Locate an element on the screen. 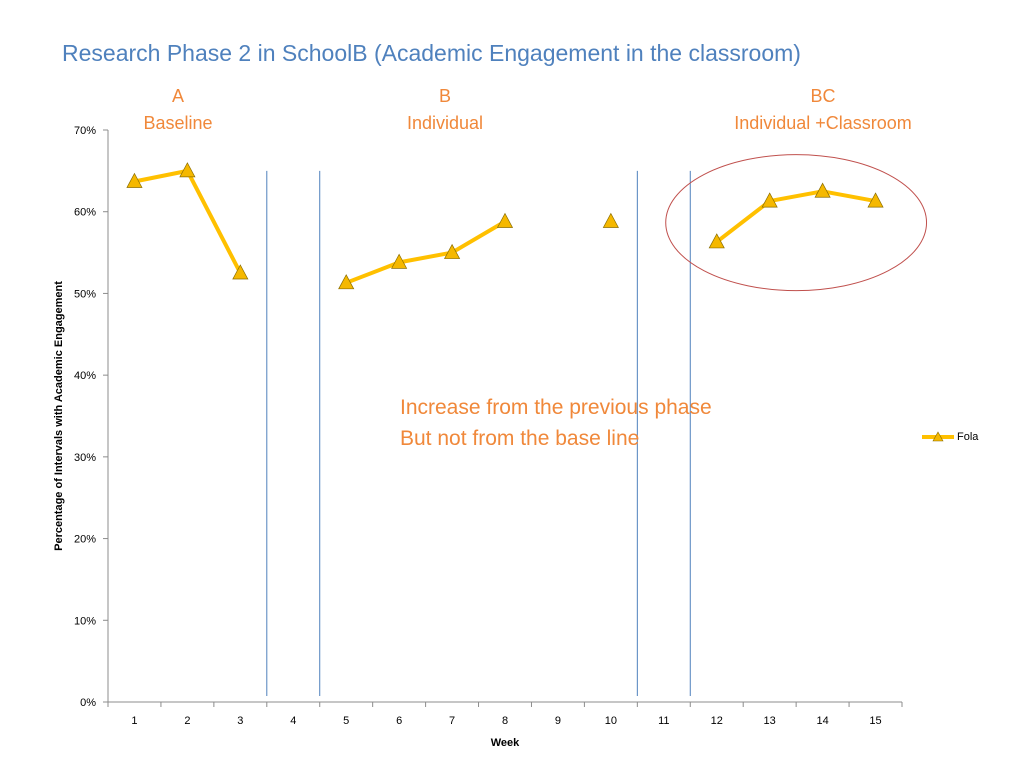 This screenshot has height=768, width=1024. highlight-circle is located at coordinates (796, 223).